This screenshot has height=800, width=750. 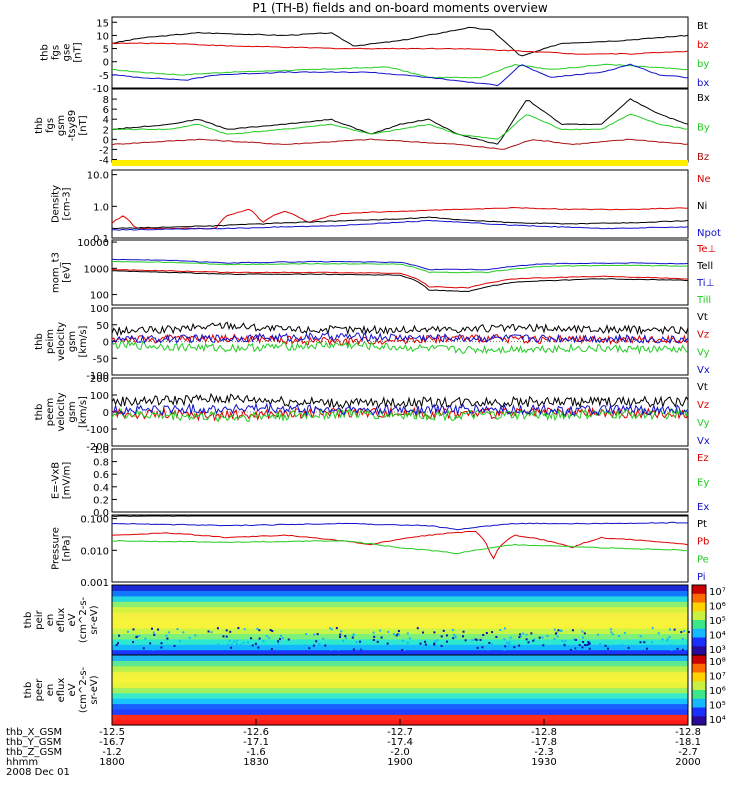 What do you see at coordinates (380, 482) in the screenshot?
I see `panel-efield: E=-VxB [mV/m] 1.0 0.80.6 0.40.2 0.0 Ez Ey Ex` at bounding box center [380, 482].